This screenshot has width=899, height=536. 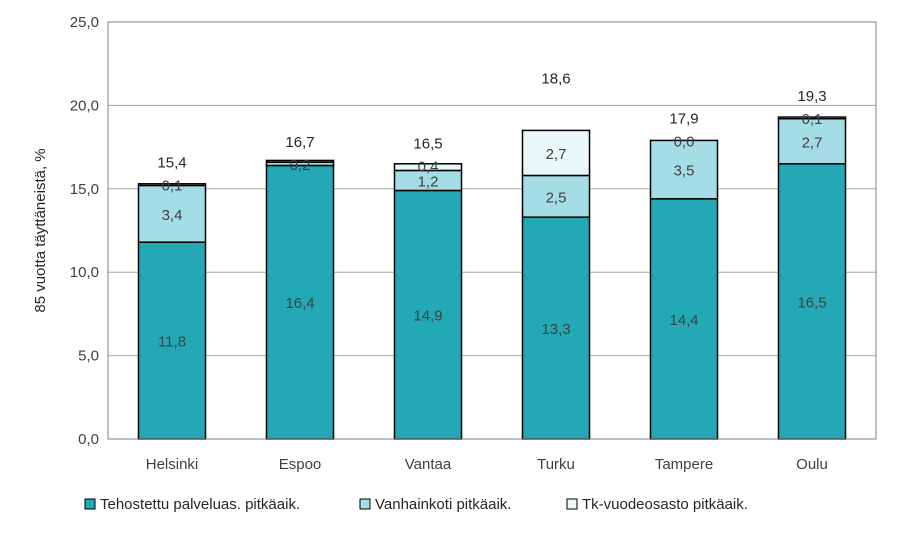 I want to click on total-label: 16,5, so click(x=427, y=143).